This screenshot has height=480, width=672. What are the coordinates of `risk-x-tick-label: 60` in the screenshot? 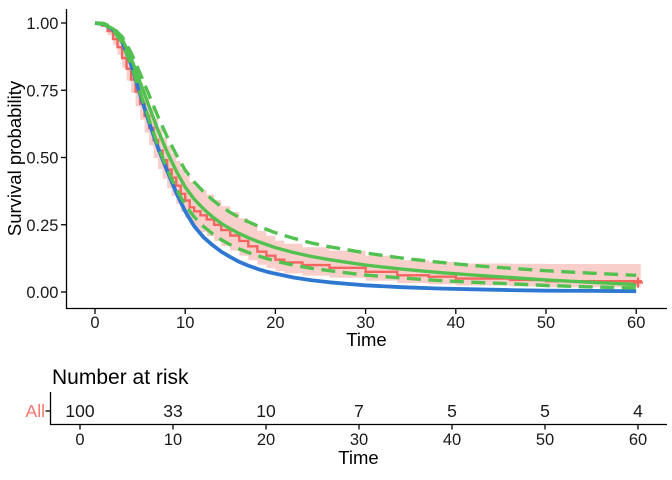 It's located at (638, 440).